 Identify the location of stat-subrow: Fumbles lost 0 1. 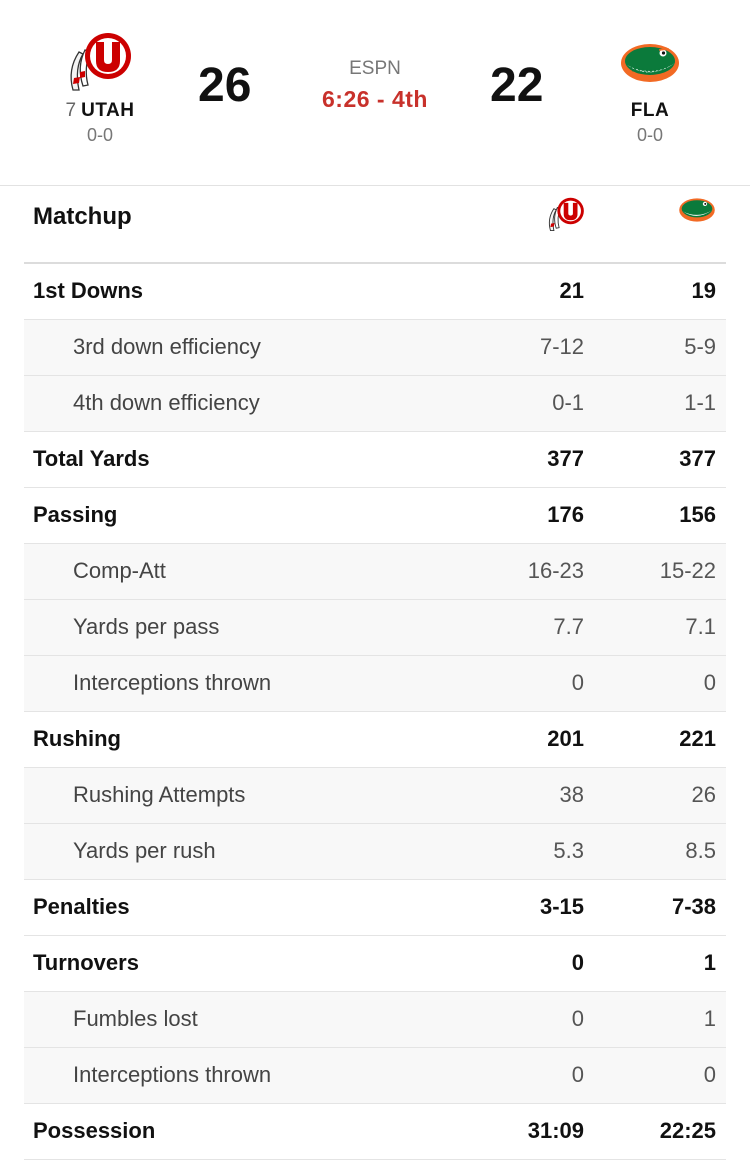
(375, 1020).